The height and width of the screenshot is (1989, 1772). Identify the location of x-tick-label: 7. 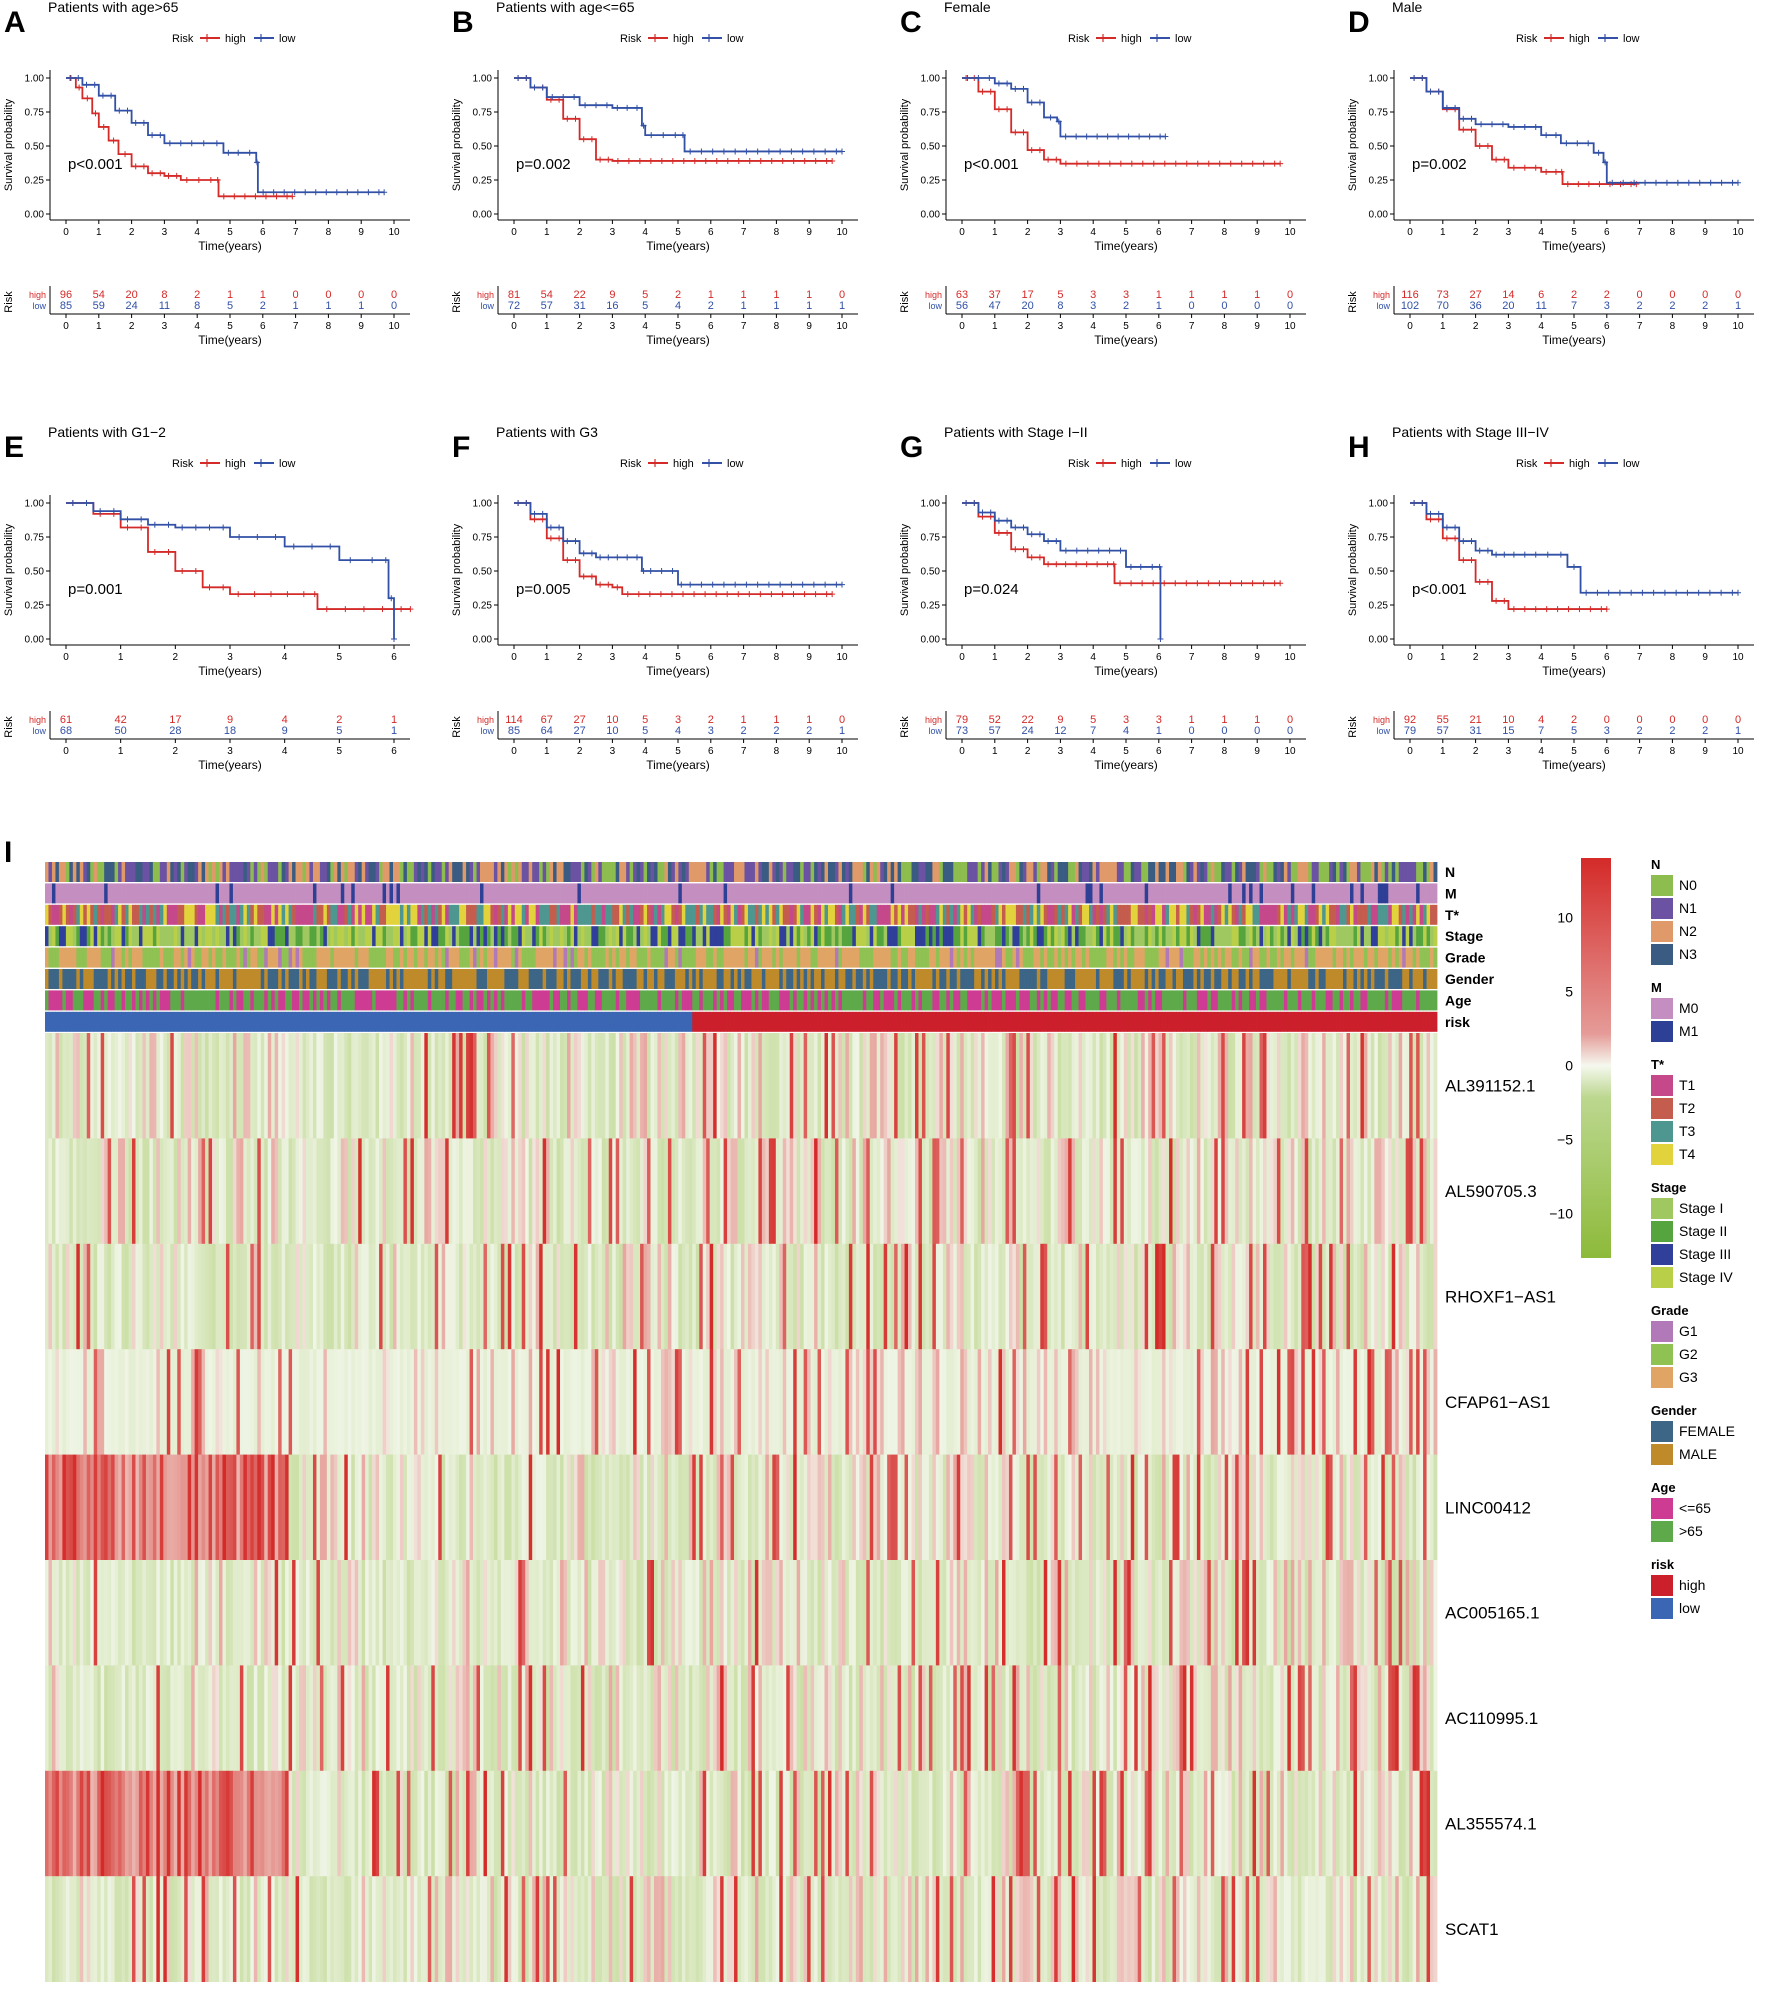
(1640, 657).